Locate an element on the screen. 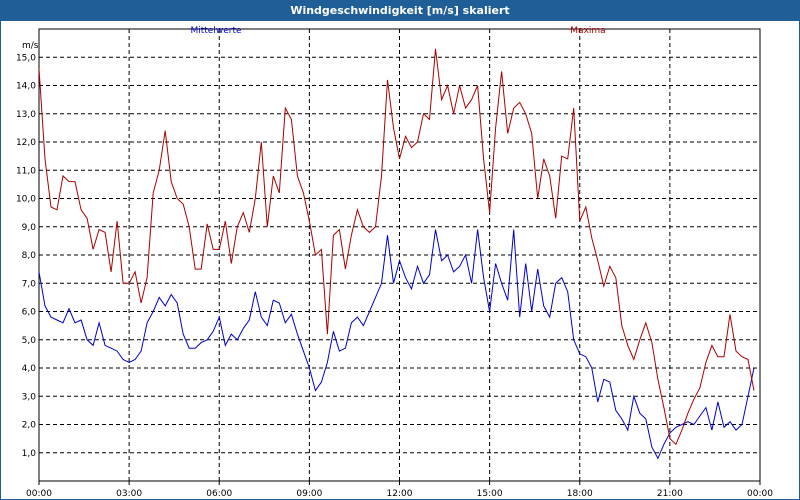 The width and height of the screenshot is (800, 500). y-axis-label: m/s is located at coordinates (30, 46).